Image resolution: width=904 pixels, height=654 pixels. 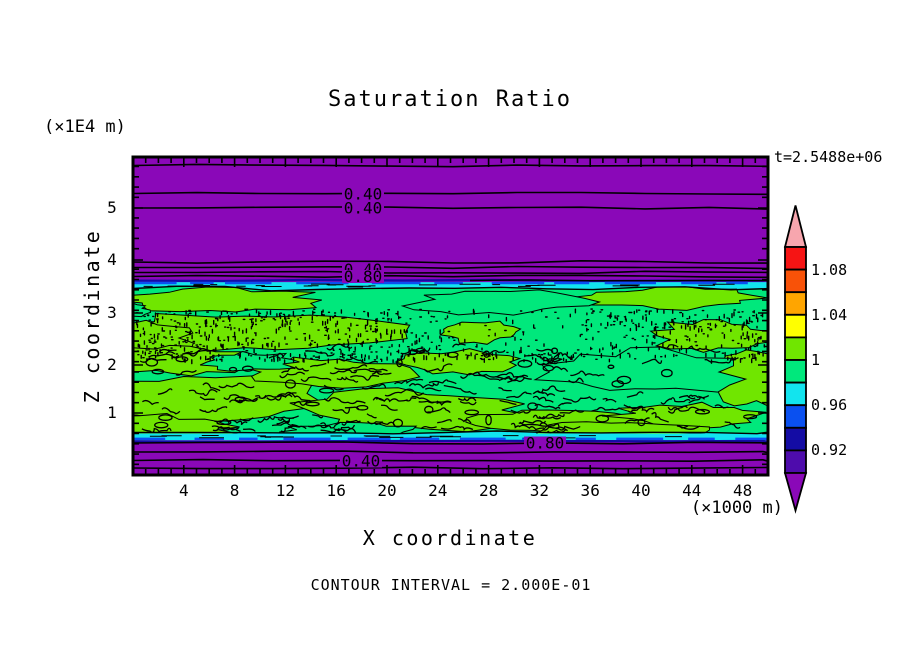 I want to click on contour-line-labels: 0.400.400.400.800.800.40, so click(x=453, y=328).